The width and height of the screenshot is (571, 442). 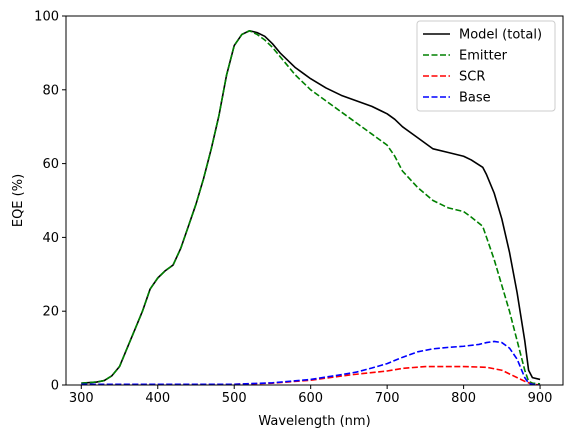 I want to click on x-tick-label: 300, so click(x=81, y=398).